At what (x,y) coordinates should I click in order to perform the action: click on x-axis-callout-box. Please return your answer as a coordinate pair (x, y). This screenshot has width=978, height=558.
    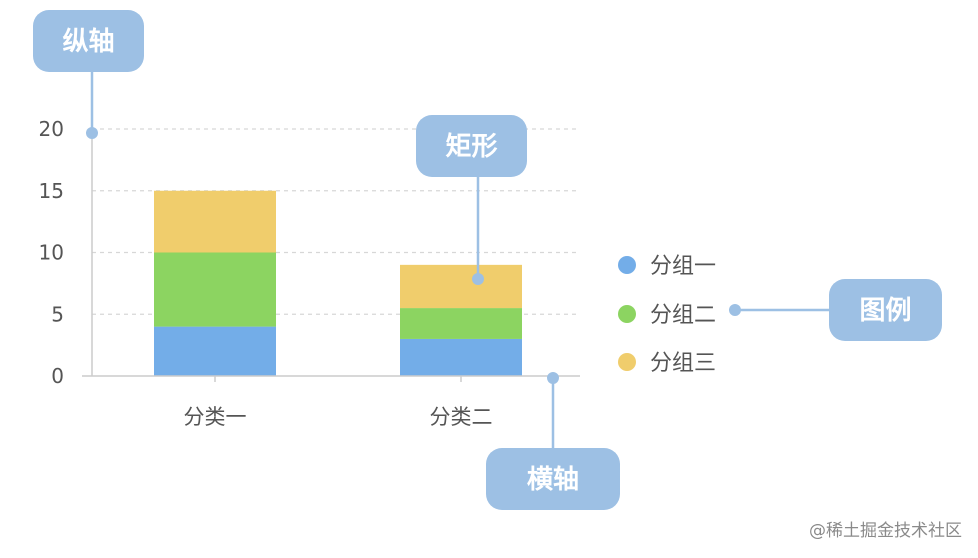
    Looking at the image, I should click on (553, 479).